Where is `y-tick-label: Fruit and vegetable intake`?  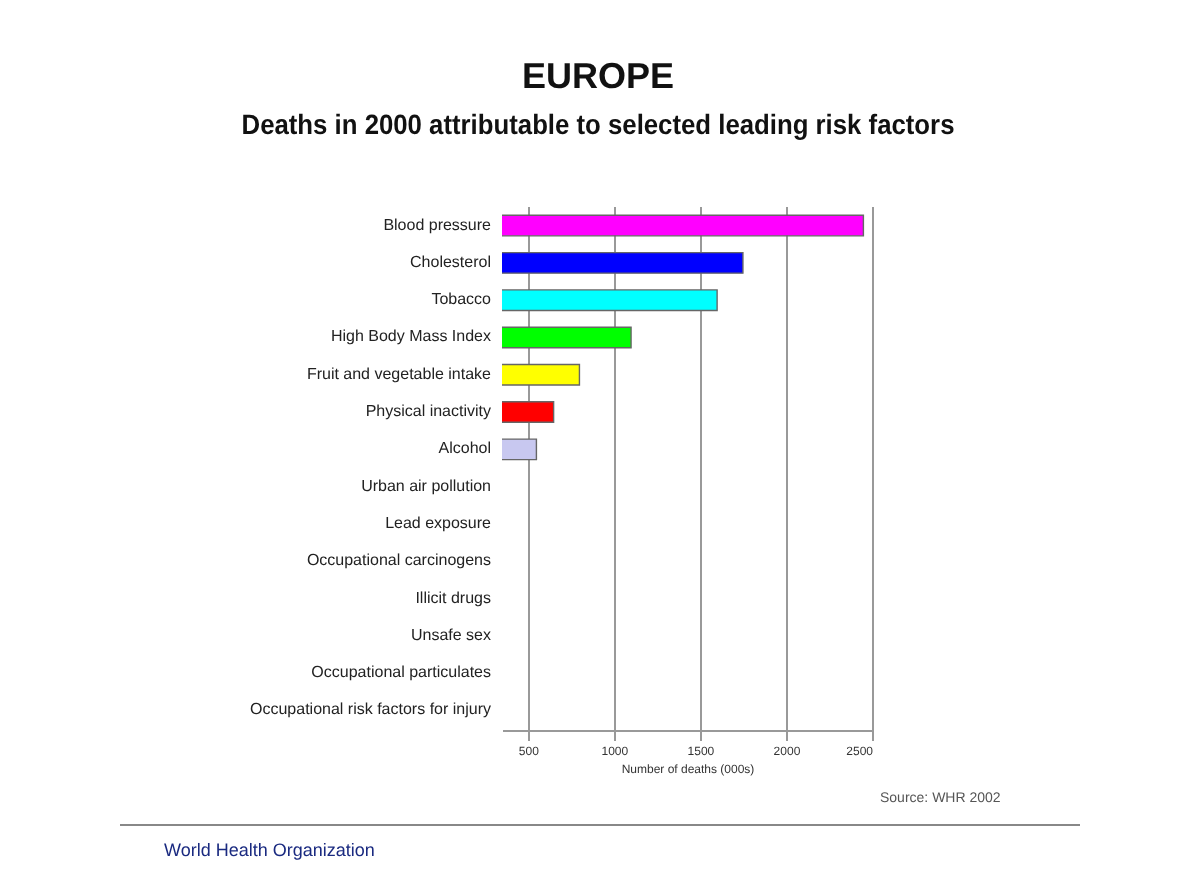 y-tick-label: Fruit and vegetable intake is located at coordinates (399, 373).